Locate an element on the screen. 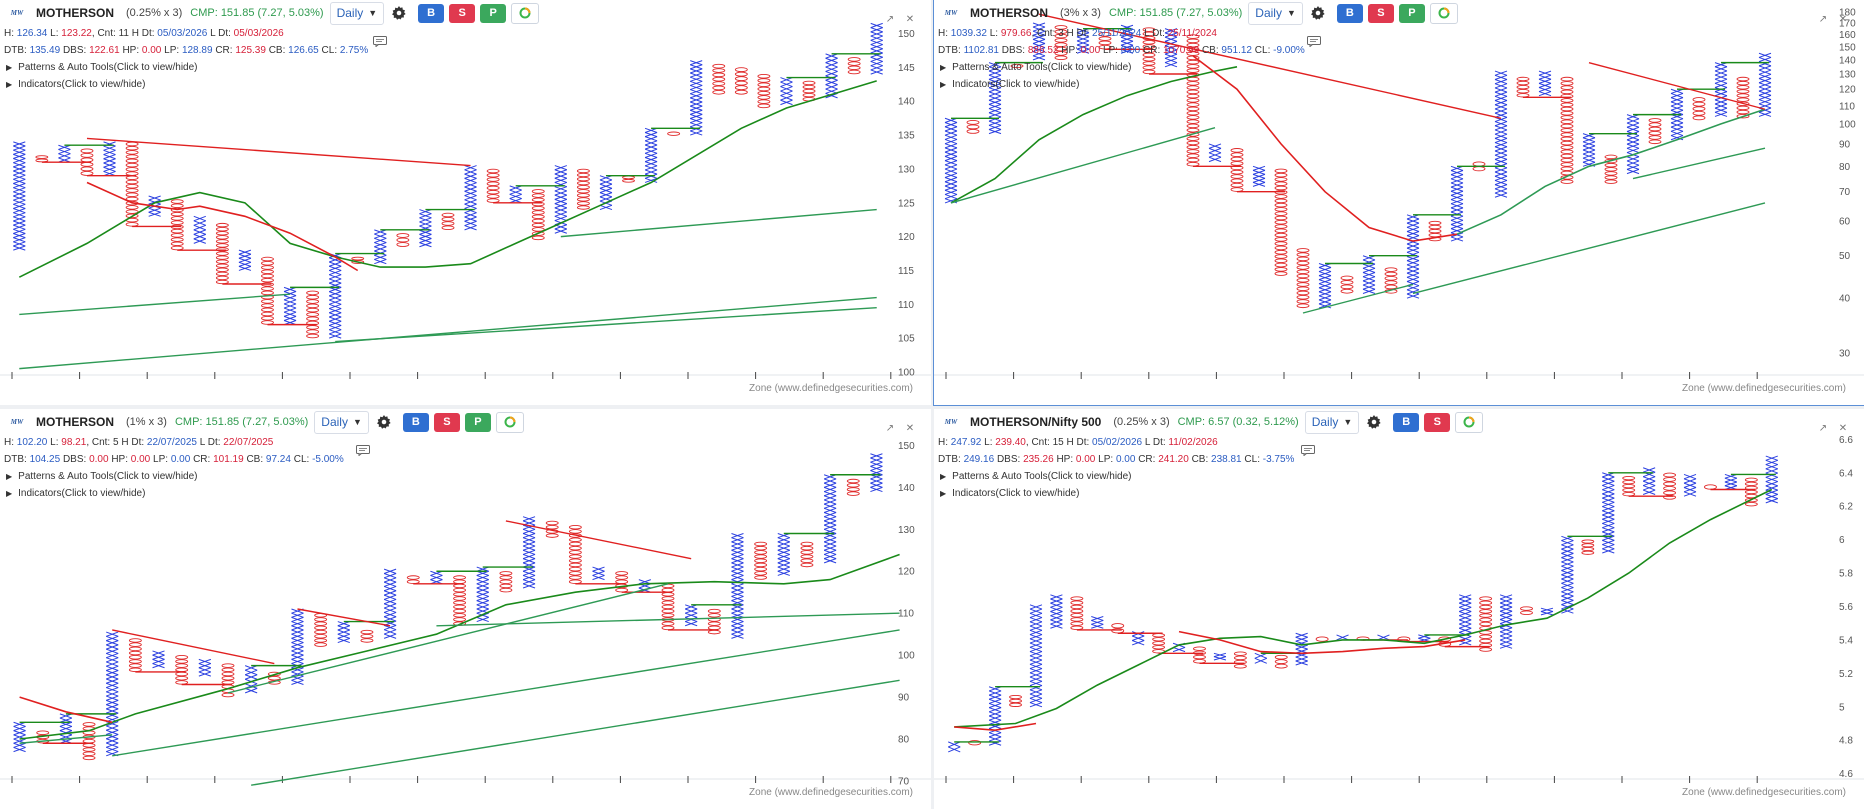 Image resolution: width=1864 pixels, height=809 pixels. box-size: (1% x 3) is located at coordinates (146, 422).